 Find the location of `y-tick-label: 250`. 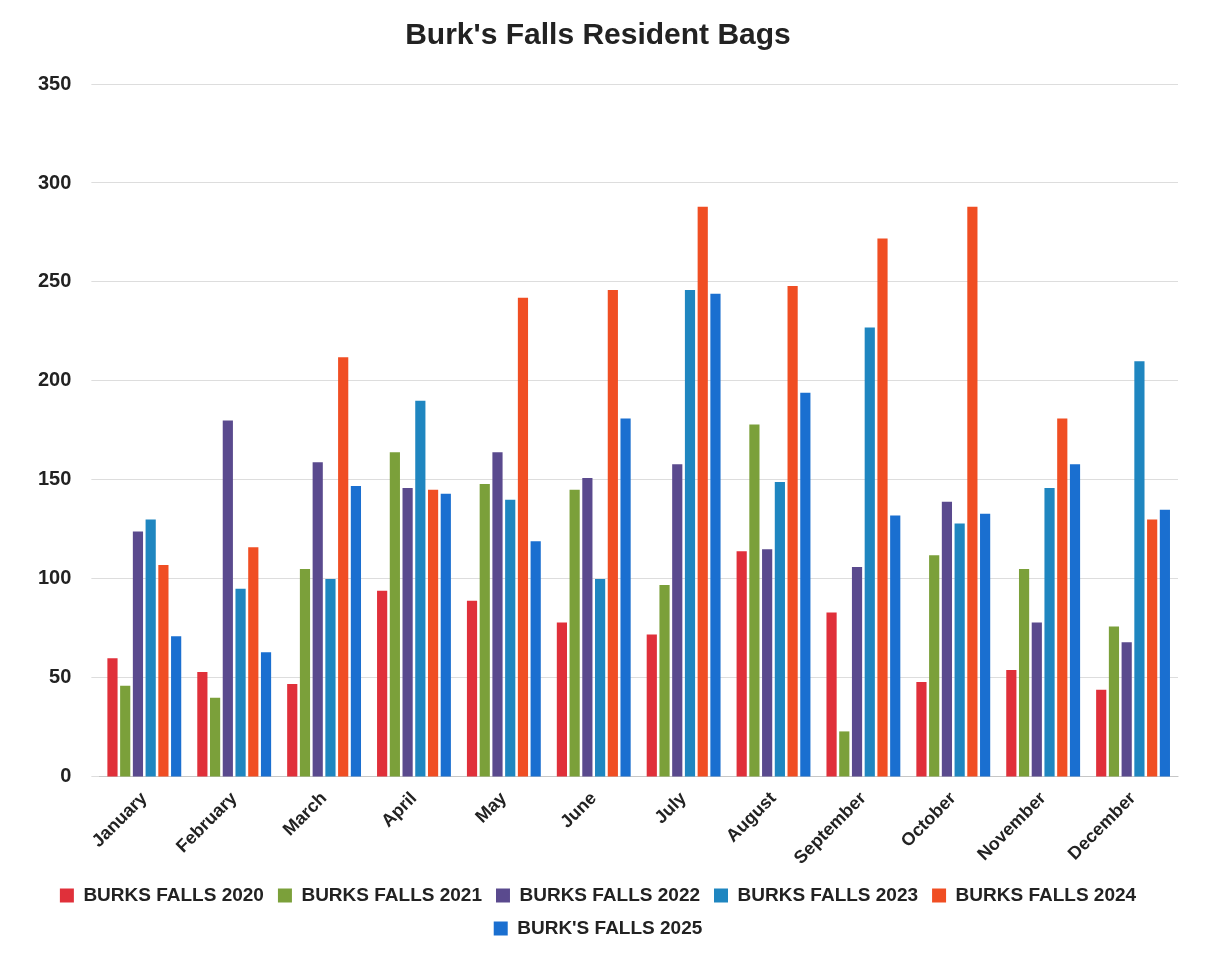

y-tick-label: 250 is located at coordinates (54, 280).